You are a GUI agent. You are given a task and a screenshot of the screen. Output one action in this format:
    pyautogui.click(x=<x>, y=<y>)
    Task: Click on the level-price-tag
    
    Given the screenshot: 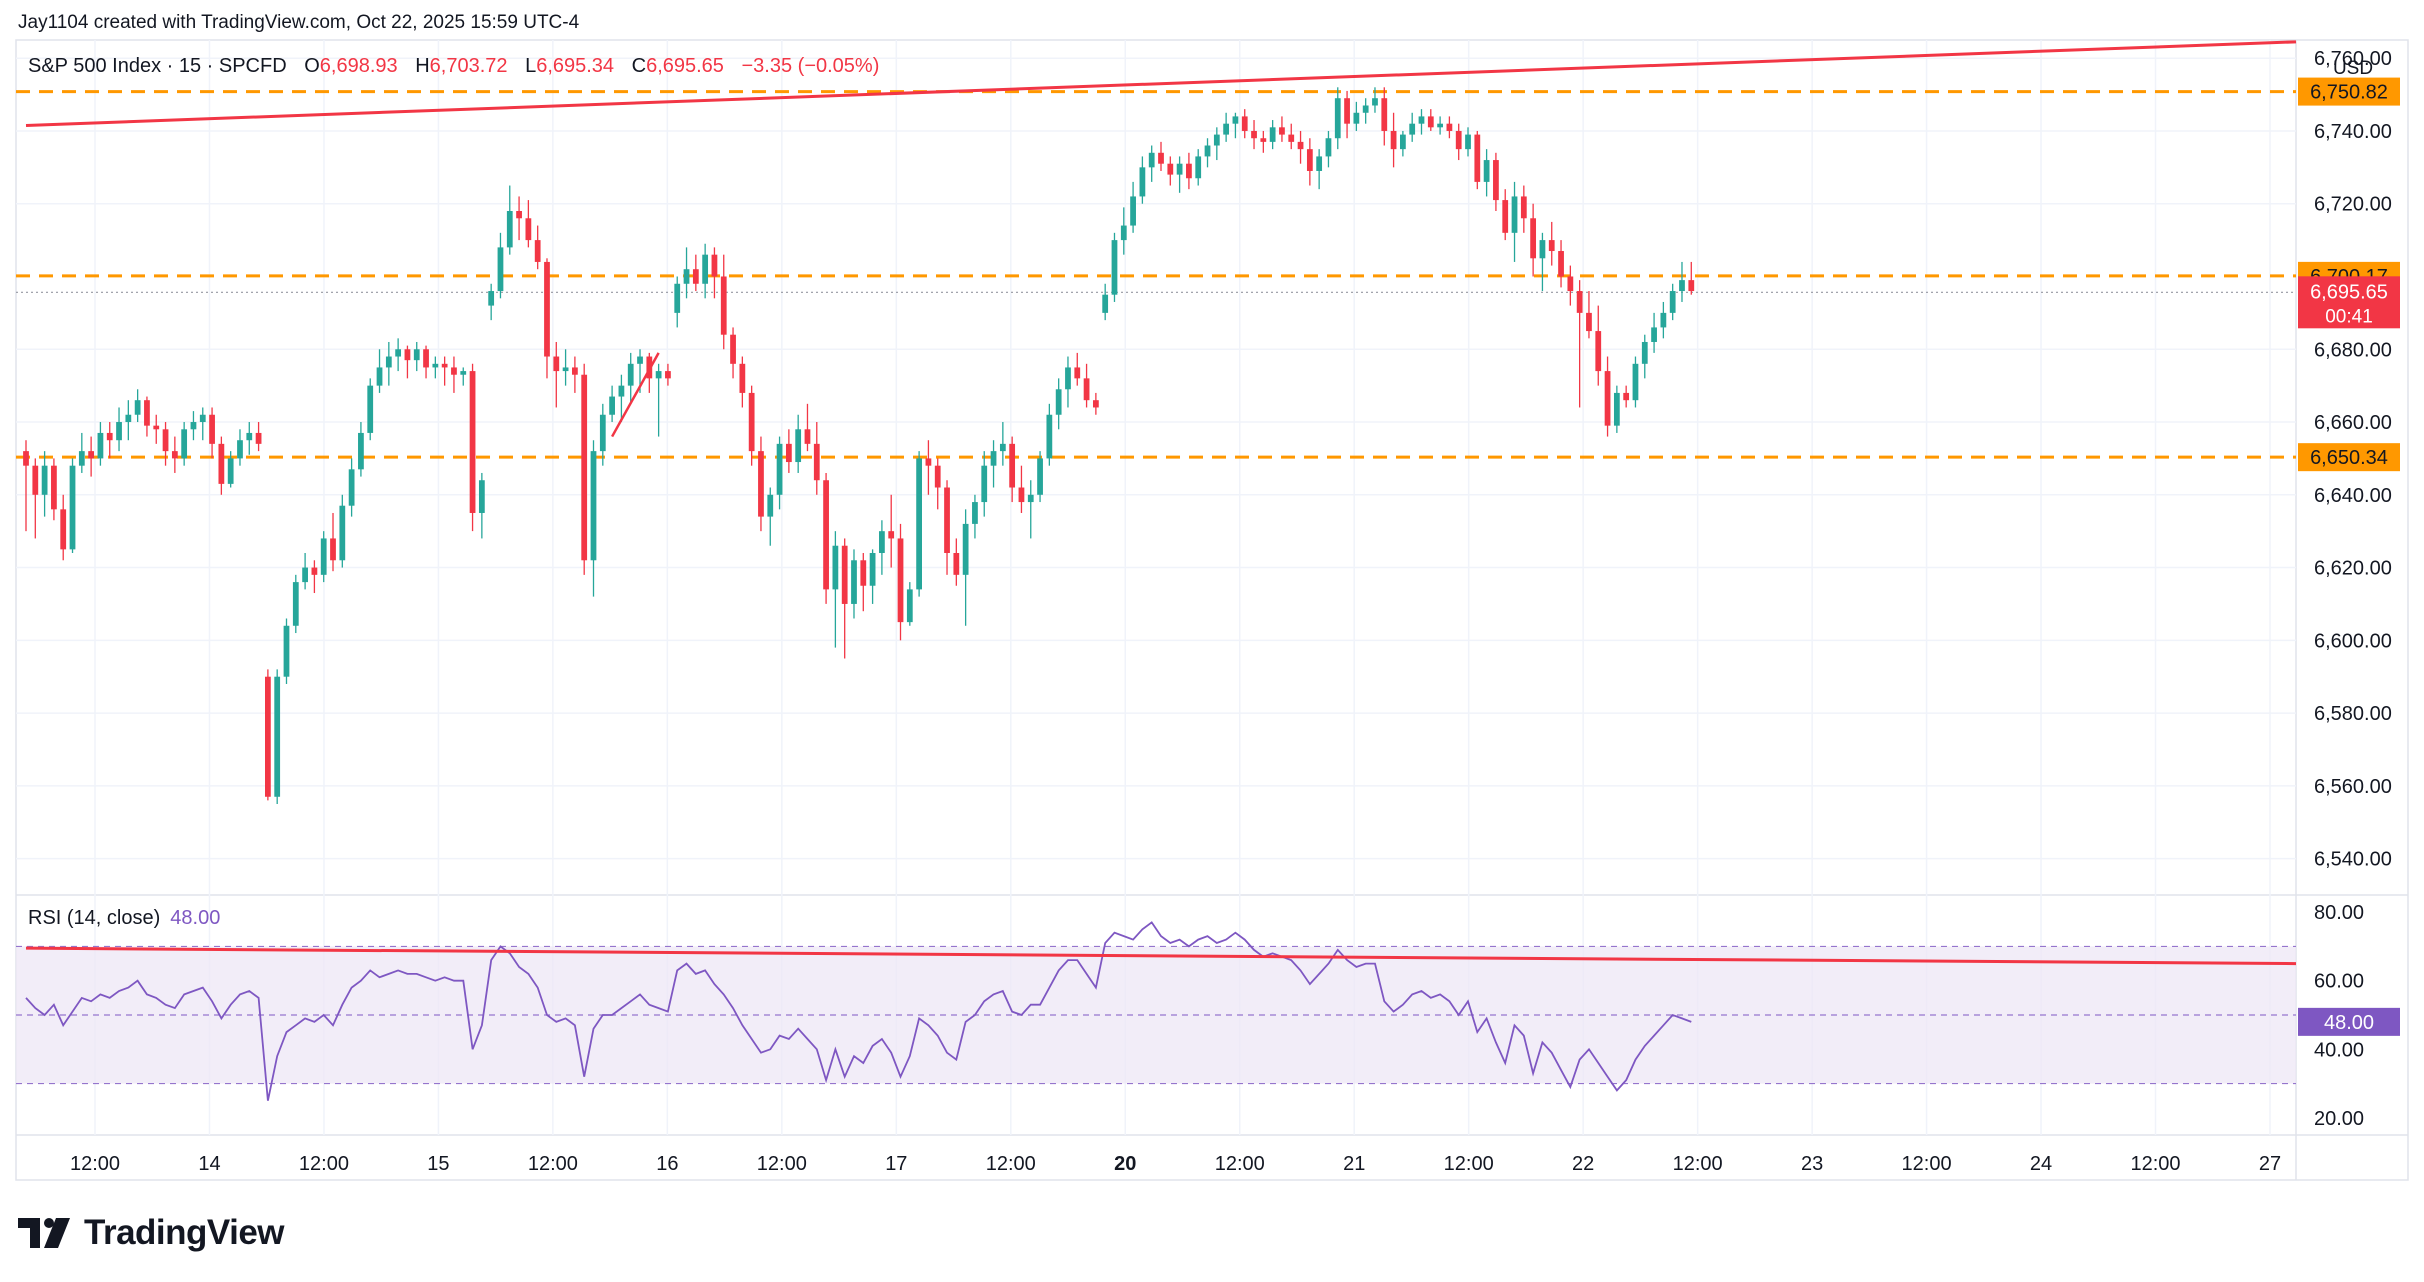 What is the action you would take?
    pyautogui.click(x=2349, y=457)
    